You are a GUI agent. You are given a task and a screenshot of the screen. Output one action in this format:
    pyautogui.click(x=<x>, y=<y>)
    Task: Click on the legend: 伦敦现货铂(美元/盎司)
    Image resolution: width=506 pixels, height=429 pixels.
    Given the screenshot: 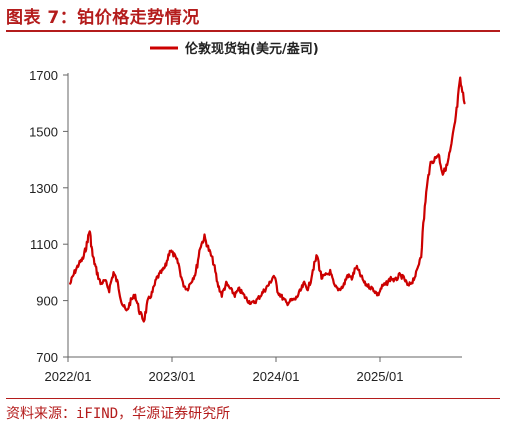 What is the action you would take?
    pyautogui.click(x=234, y=49)
    